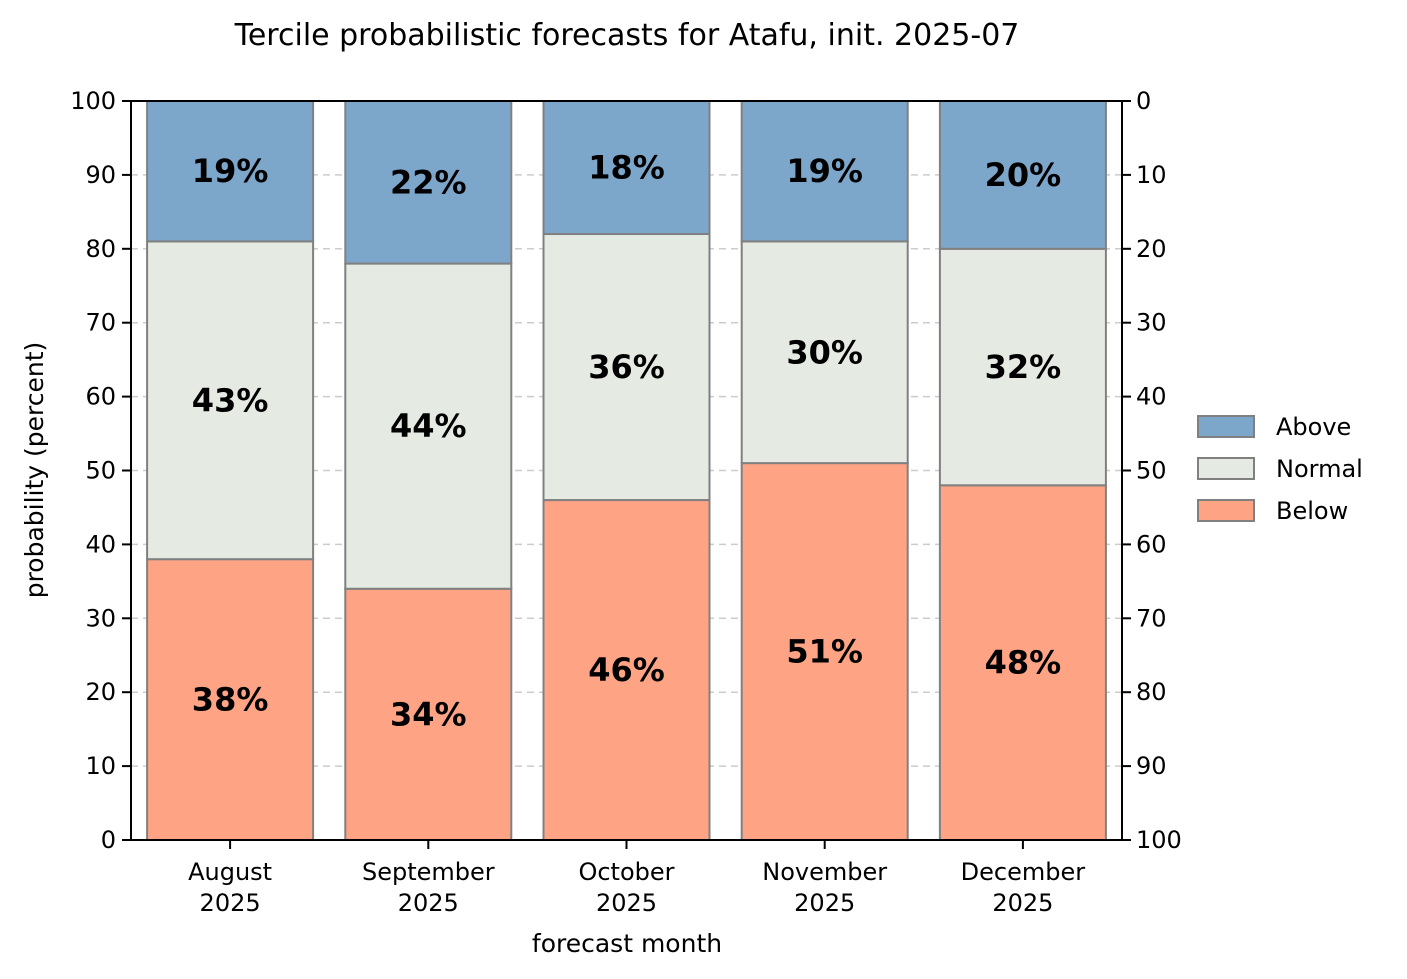 This screenshot has height=979, width=1407. Describe the element at coordinates (100, 175) in the screenshot. I see `y-tick-label: 90` at that location.